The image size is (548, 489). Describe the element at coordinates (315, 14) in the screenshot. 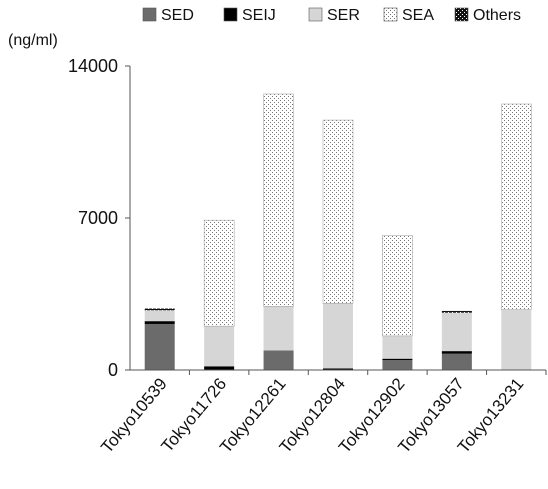

I see `legend-swatch-ser` at that location.